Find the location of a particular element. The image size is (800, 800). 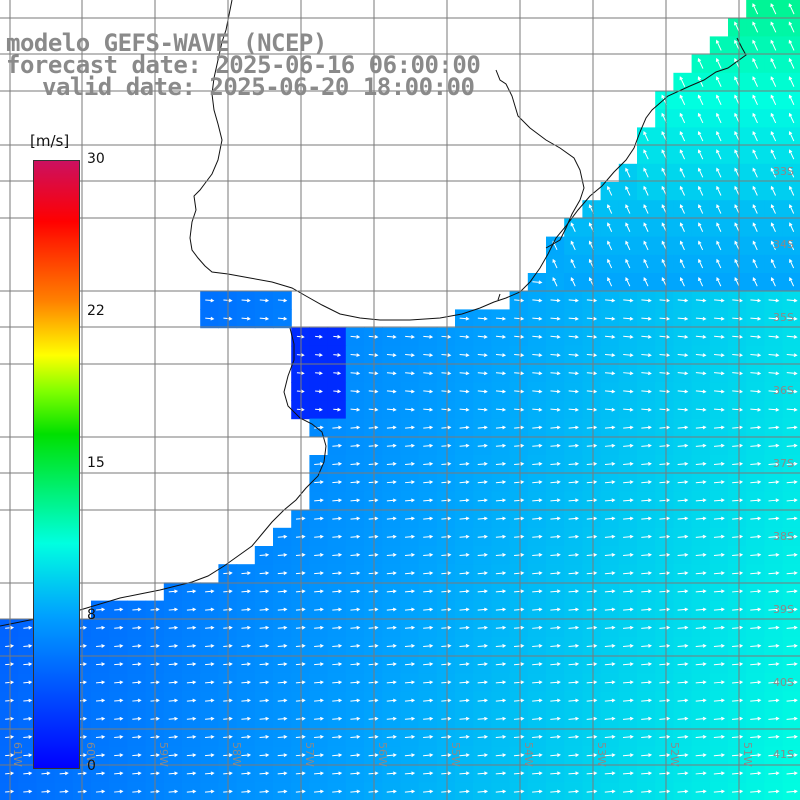

longitude-label: 57W is located at coordinates (309, 754).